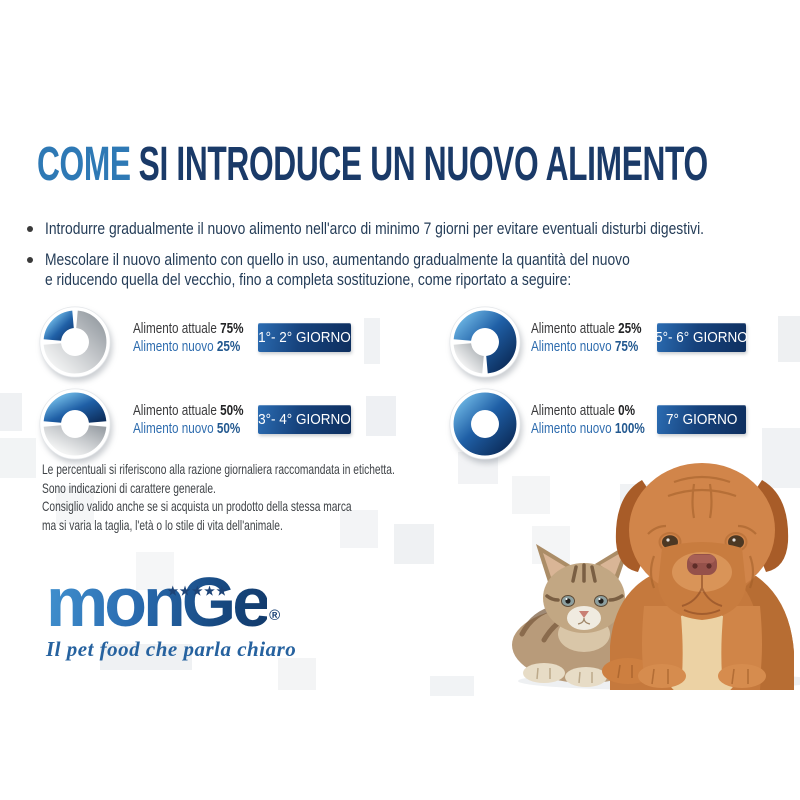 The width and height of the screenshot is (800, 800). I want to click on donut-labels: Alimento attuale 0% Alimento nuovo 100%, so click(604, 420).